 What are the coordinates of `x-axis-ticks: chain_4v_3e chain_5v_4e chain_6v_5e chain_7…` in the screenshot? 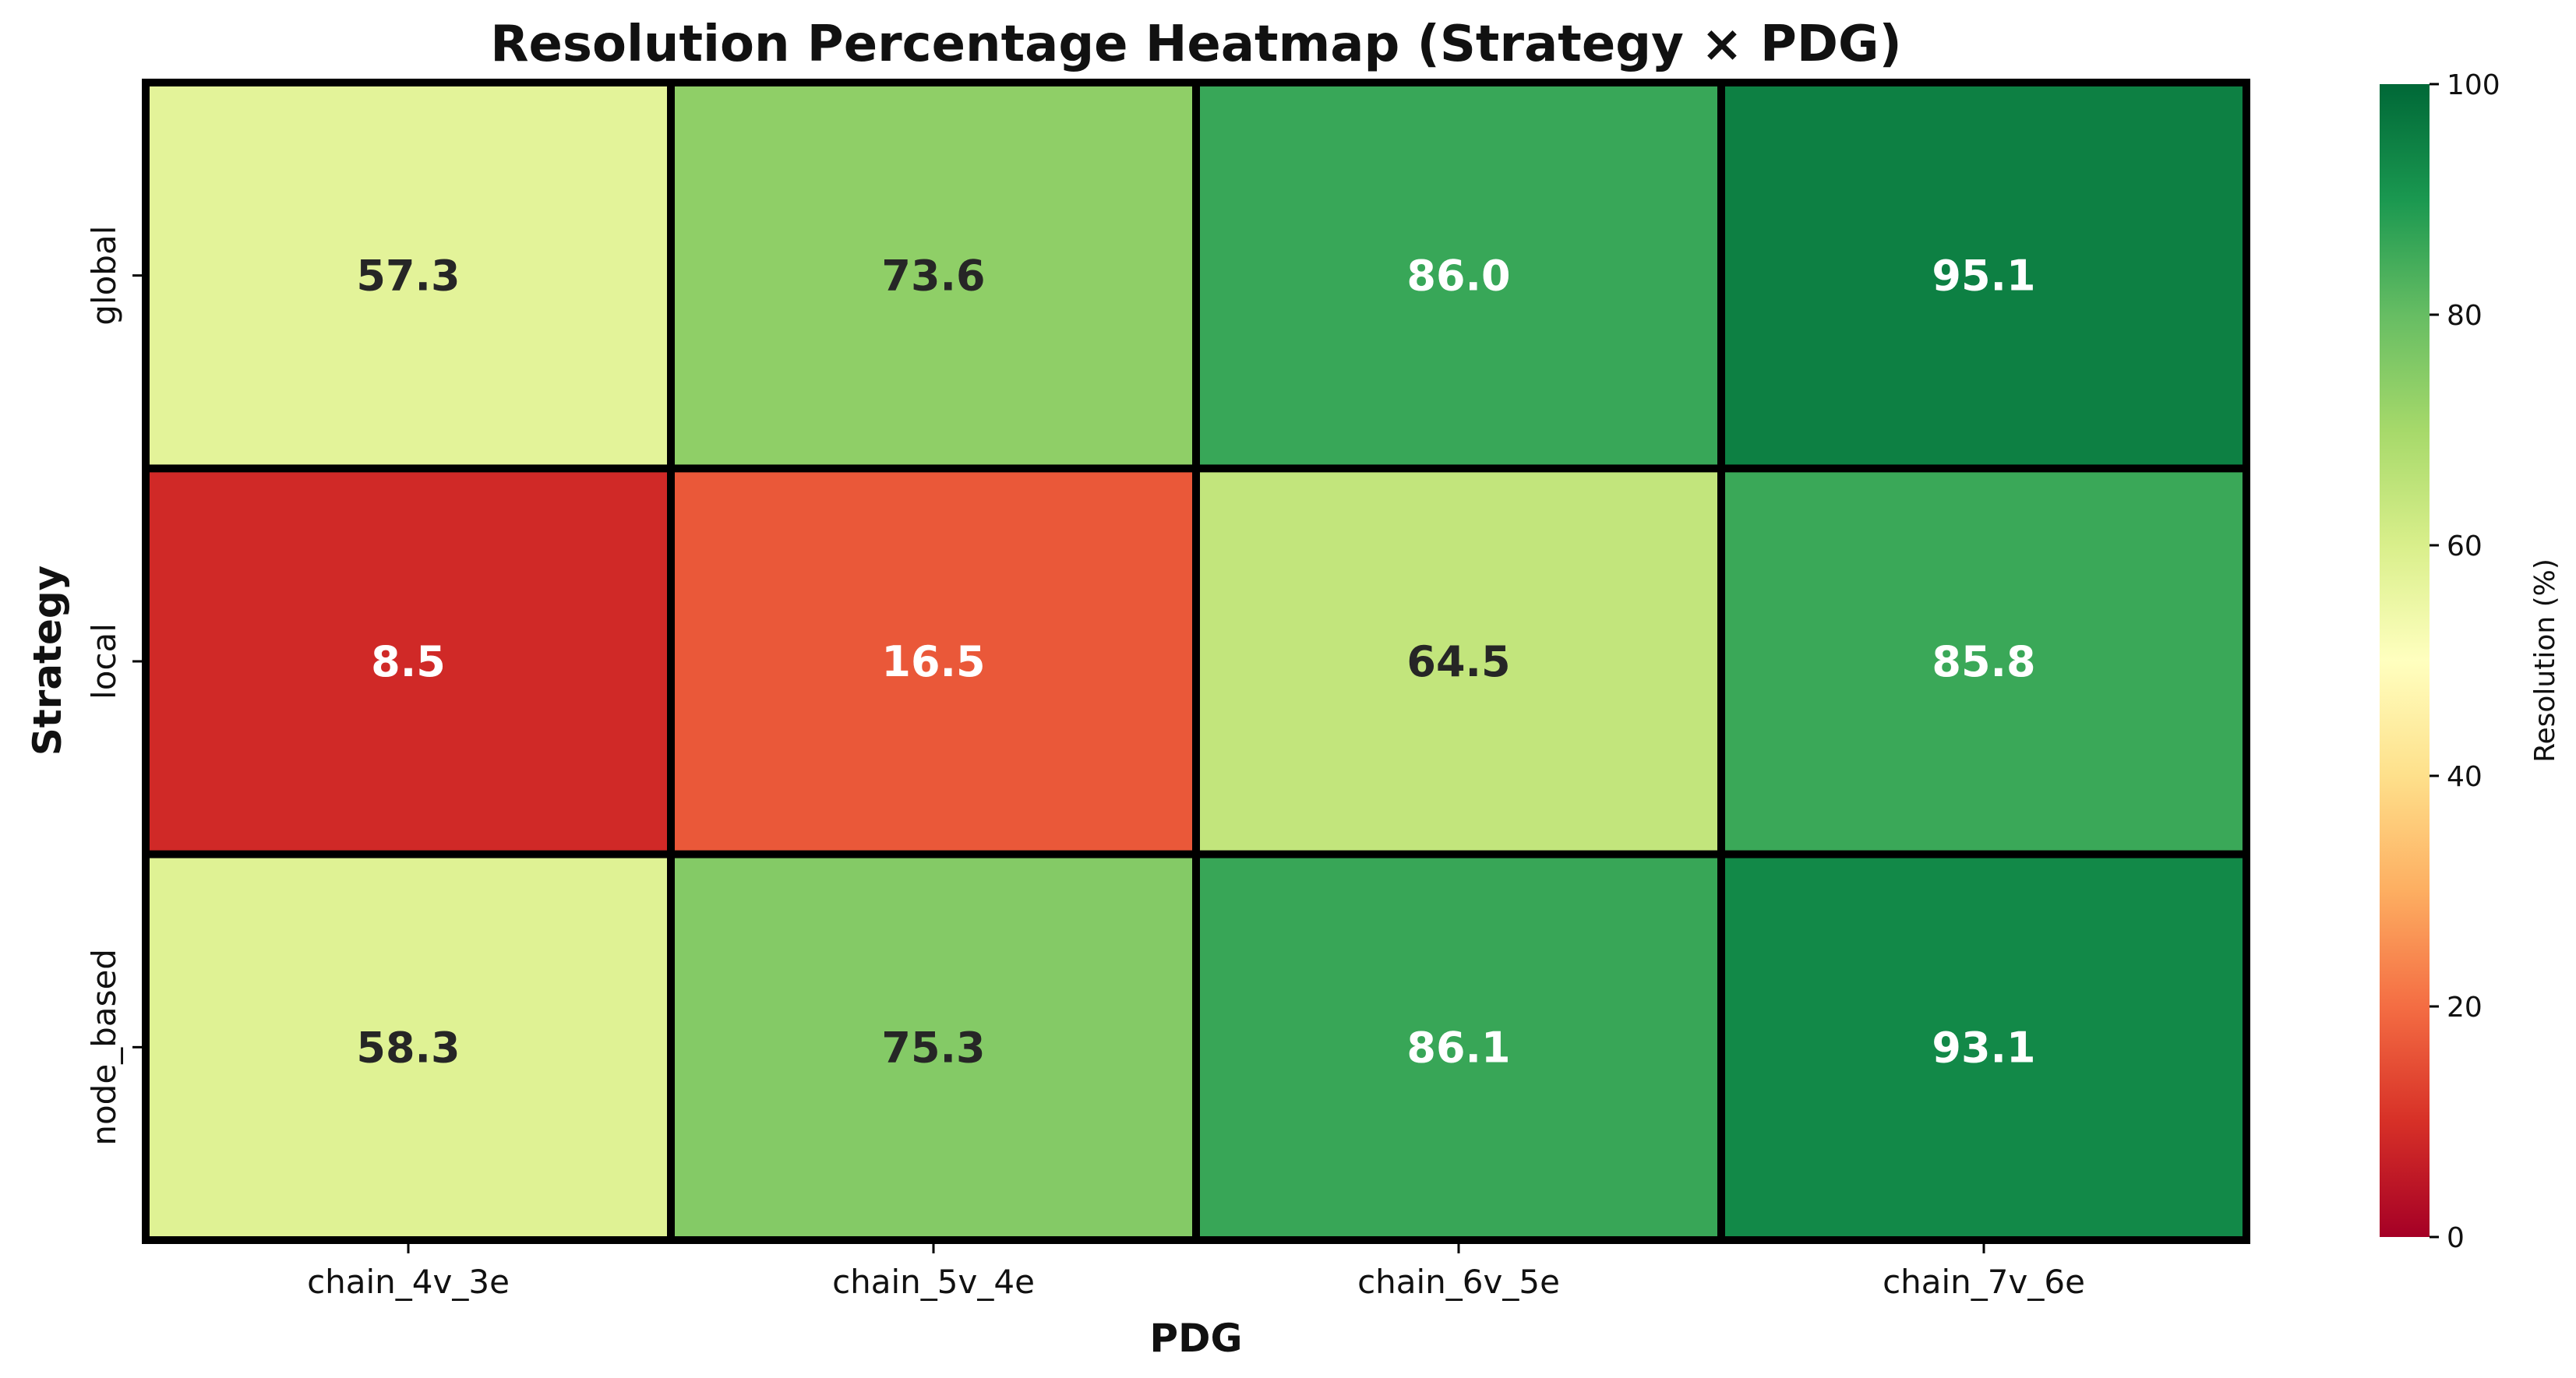 It's located at (1196, 1272).